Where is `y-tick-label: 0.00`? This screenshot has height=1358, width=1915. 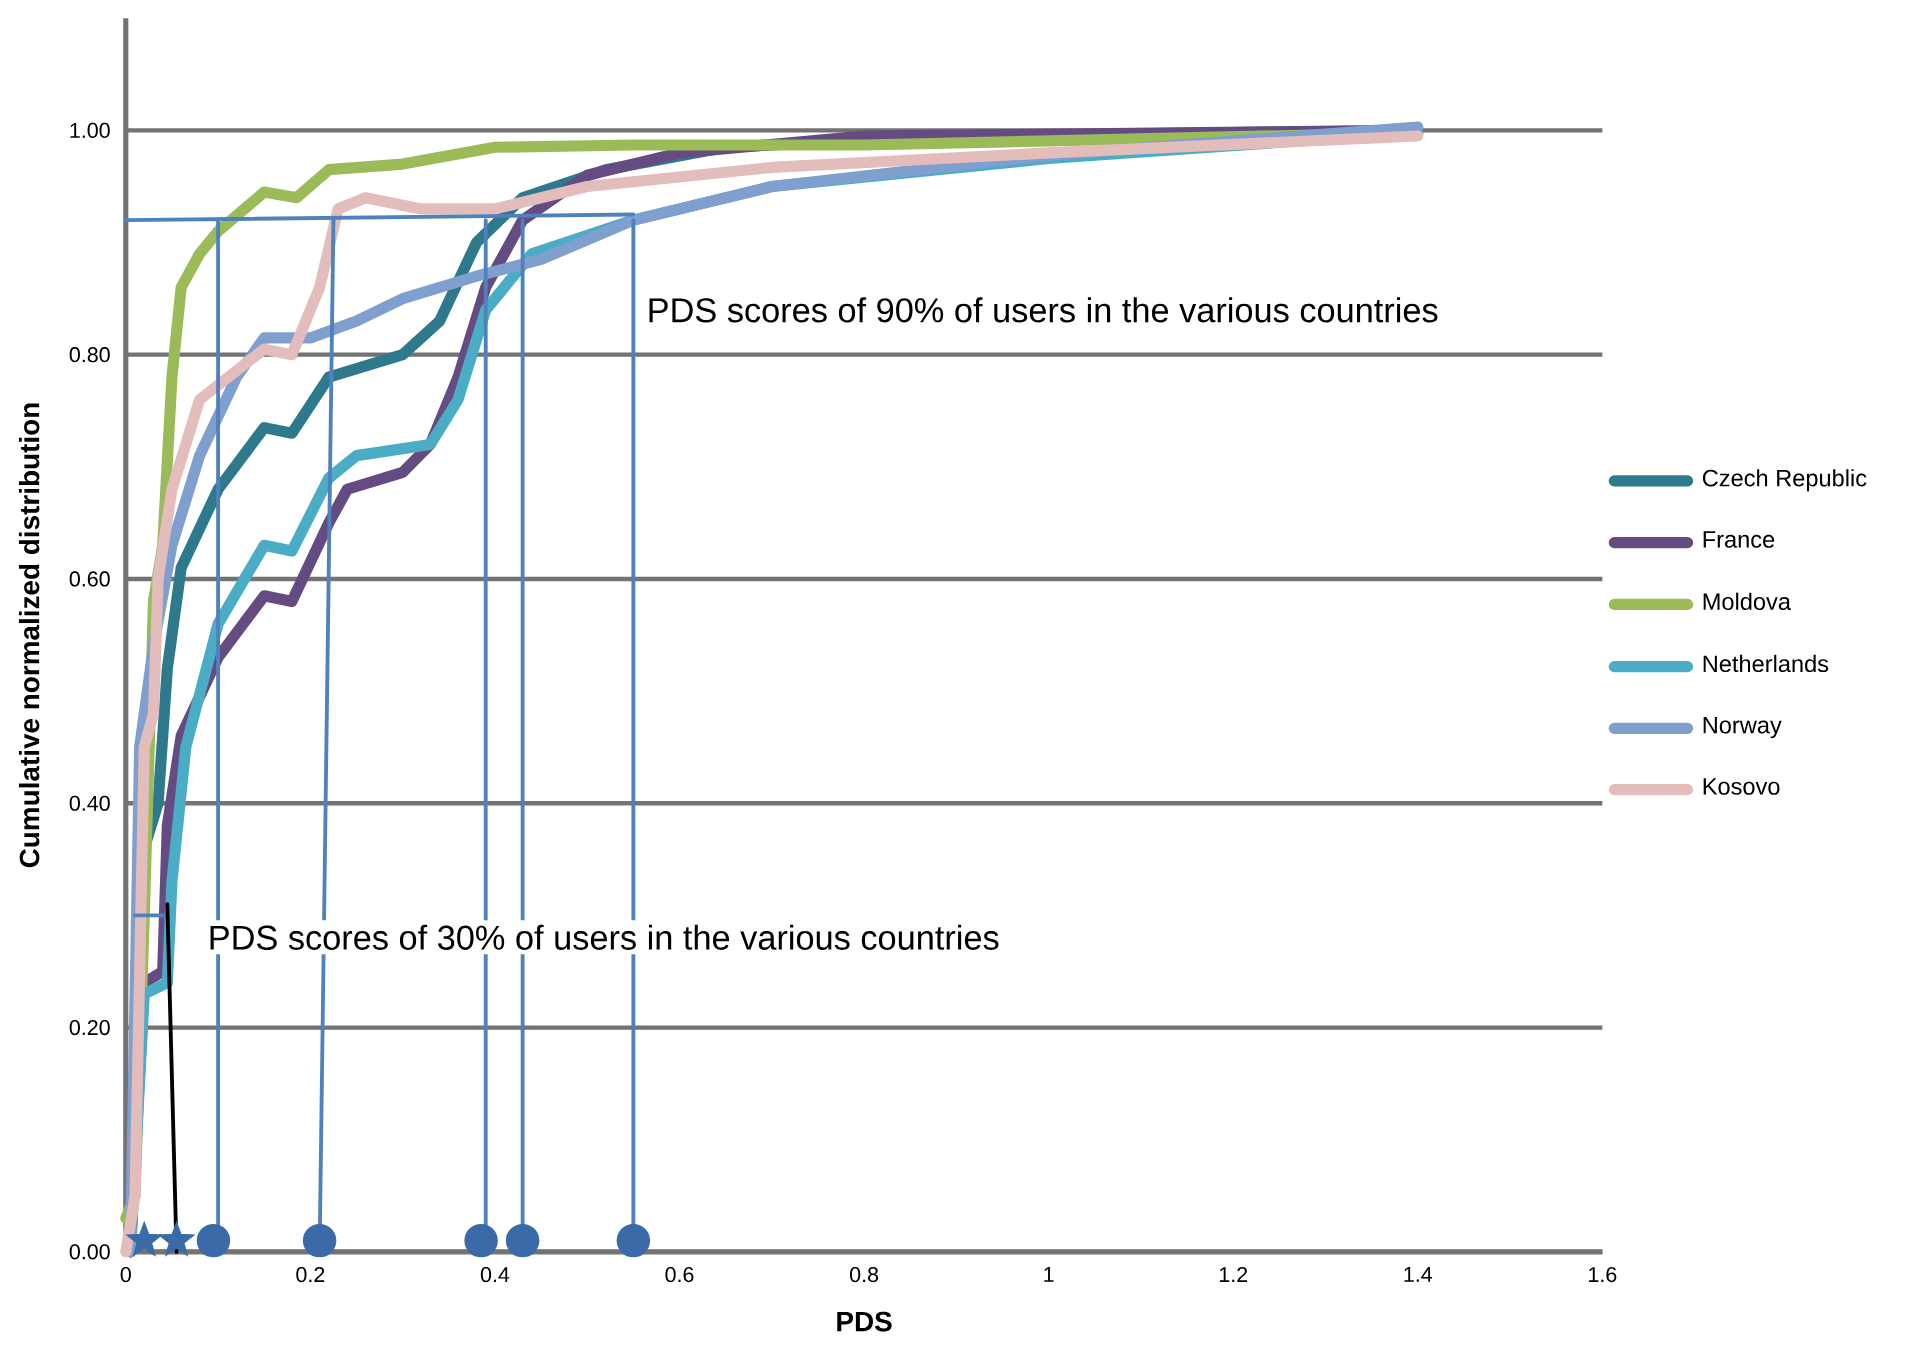 y-tick-label: 0.00 is located at coordinates (89, 1252).